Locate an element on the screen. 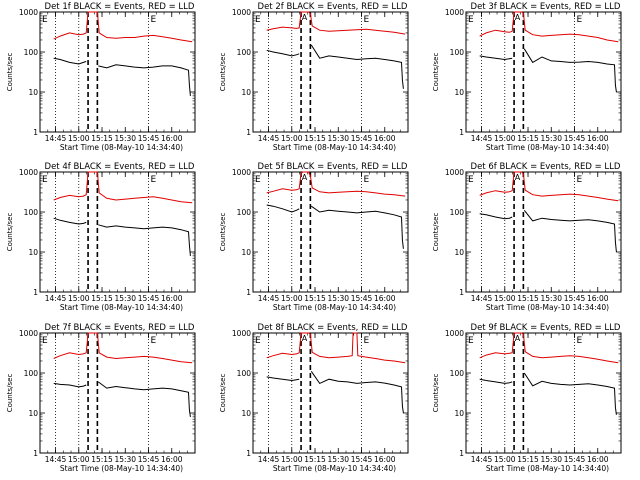  chart-title: Det 6f BLACK = Events, RED = LLD is located at coordinates (546, 167).